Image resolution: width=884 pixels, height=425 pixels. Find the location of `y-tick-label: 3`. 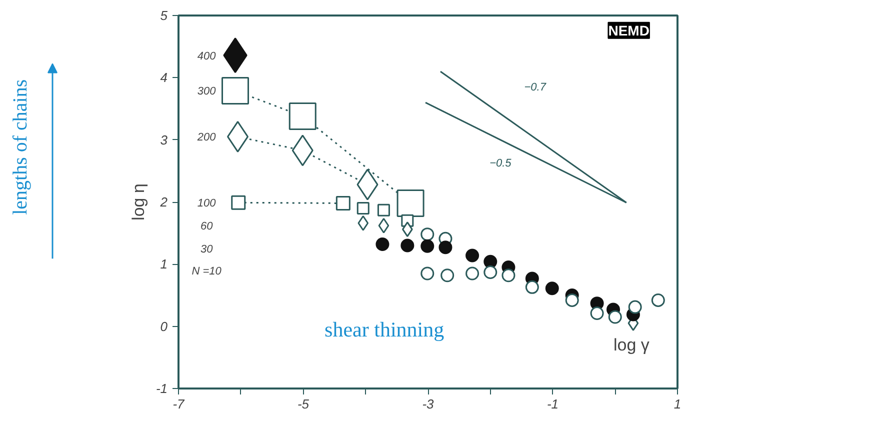

y-tick-label: 3 is located at coordinates (164, 140).